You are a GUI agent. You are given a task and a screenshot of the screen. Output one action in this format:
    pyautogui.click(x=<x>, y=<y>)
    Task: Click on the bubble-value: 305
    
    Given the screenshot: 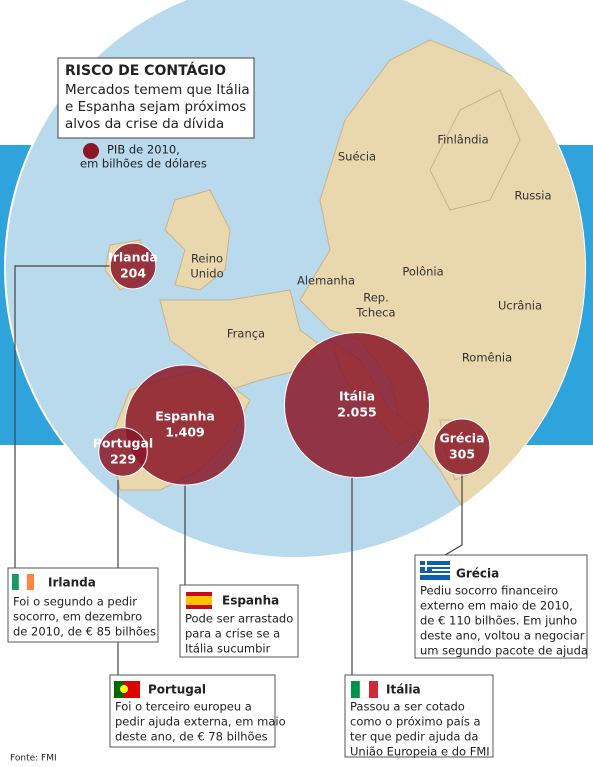 What is the action you would take?
    pyautogui.click(x=462, y=454)
    